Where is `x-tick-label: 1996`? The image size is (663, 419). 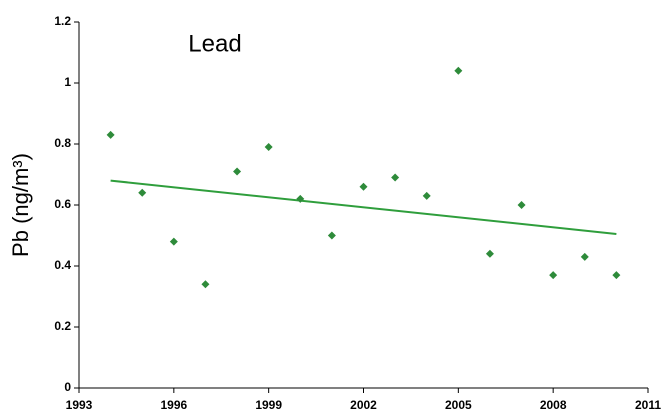
x-tick-label: 1996 is located at coordinates (173, 405).